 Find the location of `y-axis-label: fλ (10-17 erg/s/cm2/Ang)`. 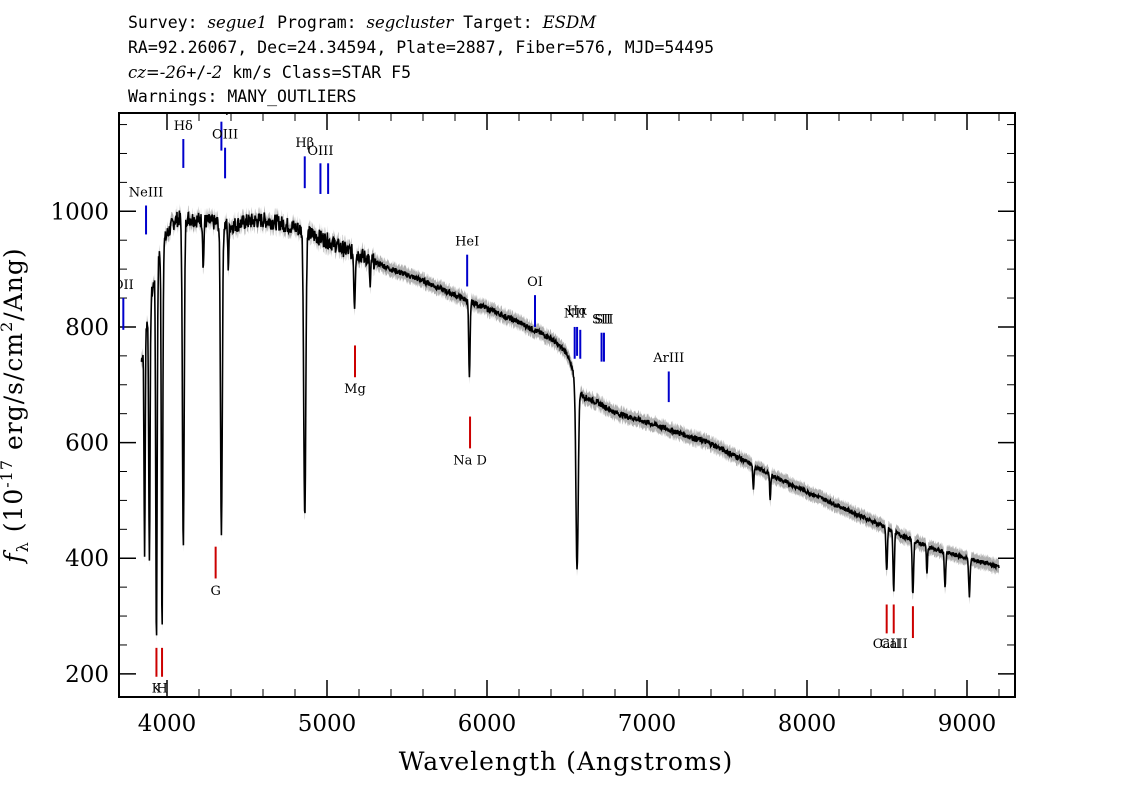

y-axis-label: fλ (10-17 erg/s/cm2/Ang) is located at coordinates (16, 405).